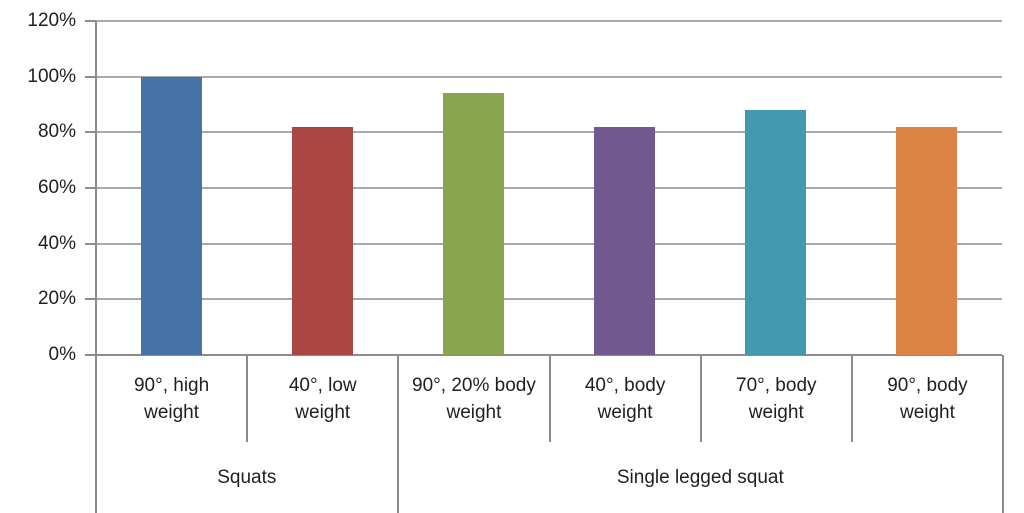 The height and width of the screenshot is (513, 1024). I want to click on category-group-label: Squats, so click(248, 477).